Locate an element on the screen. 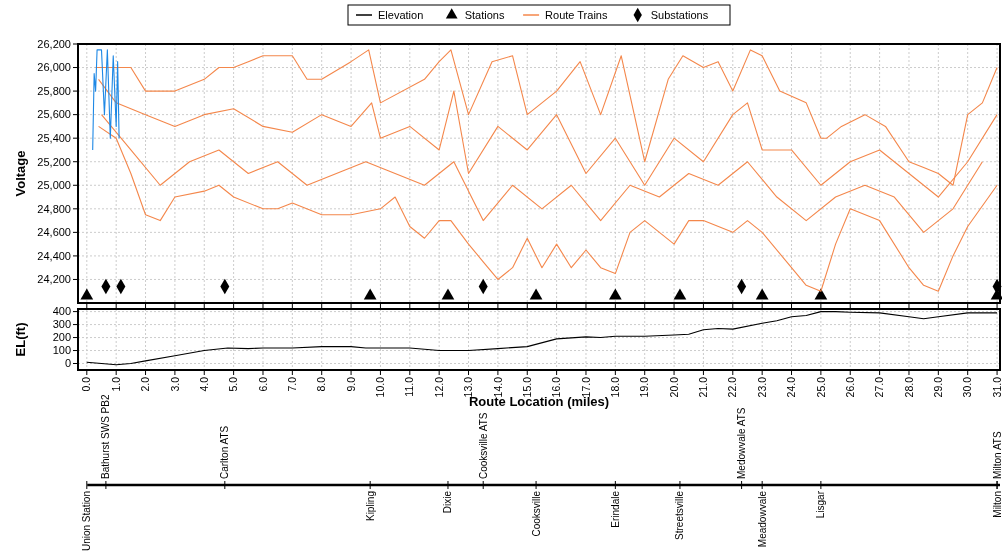  y-axis-title: EL(ft) is located at coordinates (20, 339).